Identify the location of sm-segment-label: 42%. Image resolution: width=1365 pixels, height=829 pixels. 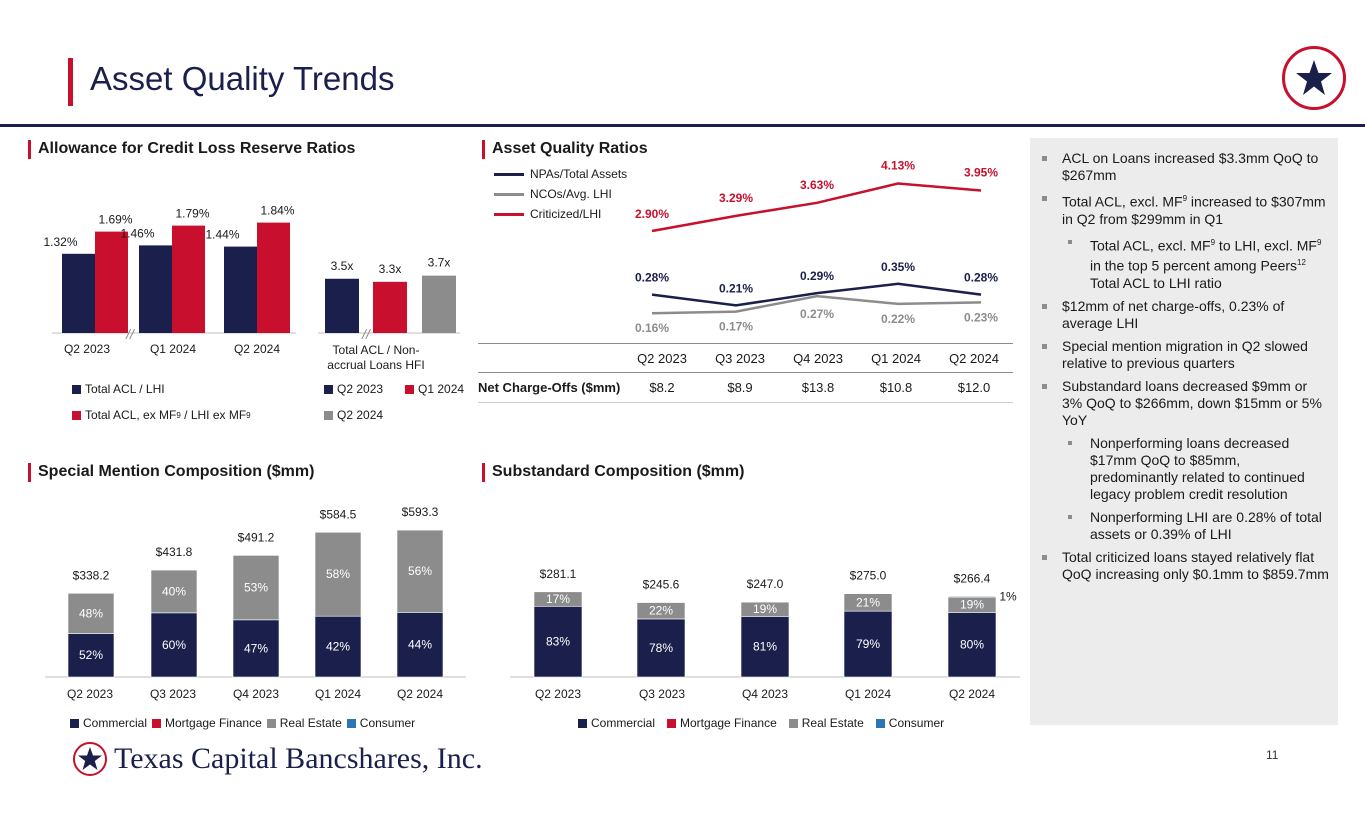
(338, 647).